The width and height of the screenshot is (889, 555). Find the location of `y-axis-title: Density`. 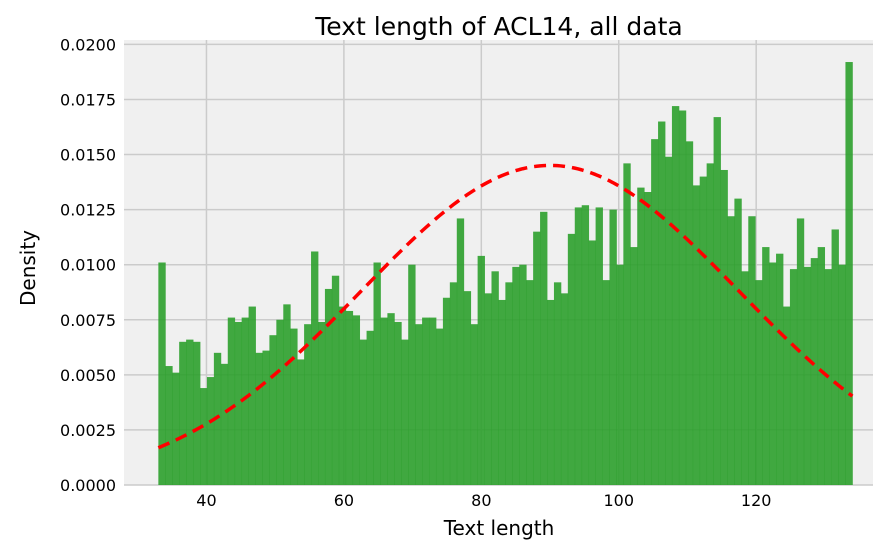

y-axis-title: Density is located at coordinates (28, 268).